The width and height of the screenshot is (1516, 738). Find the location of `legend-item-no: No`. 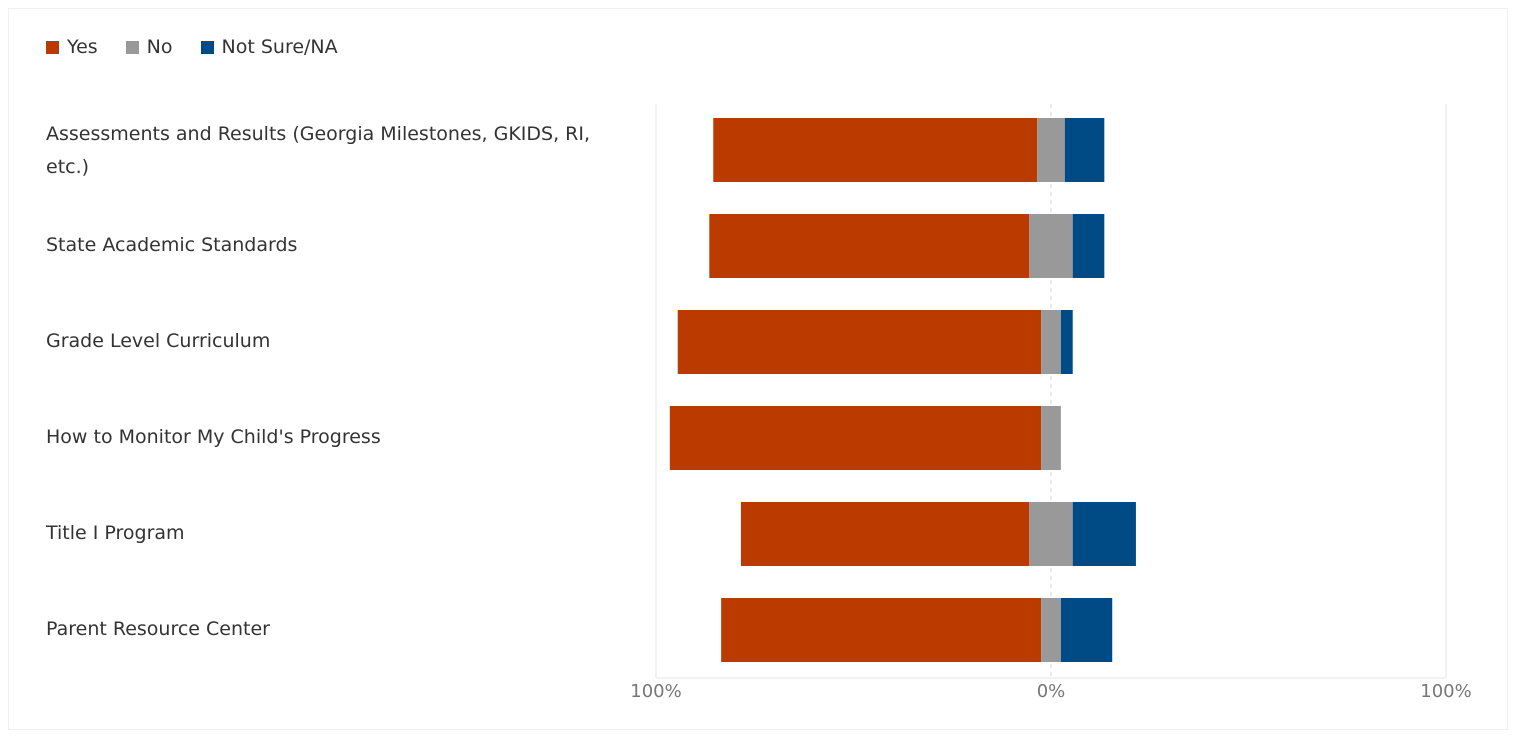

legend-item-no: No is located at coordinates (149, 47).